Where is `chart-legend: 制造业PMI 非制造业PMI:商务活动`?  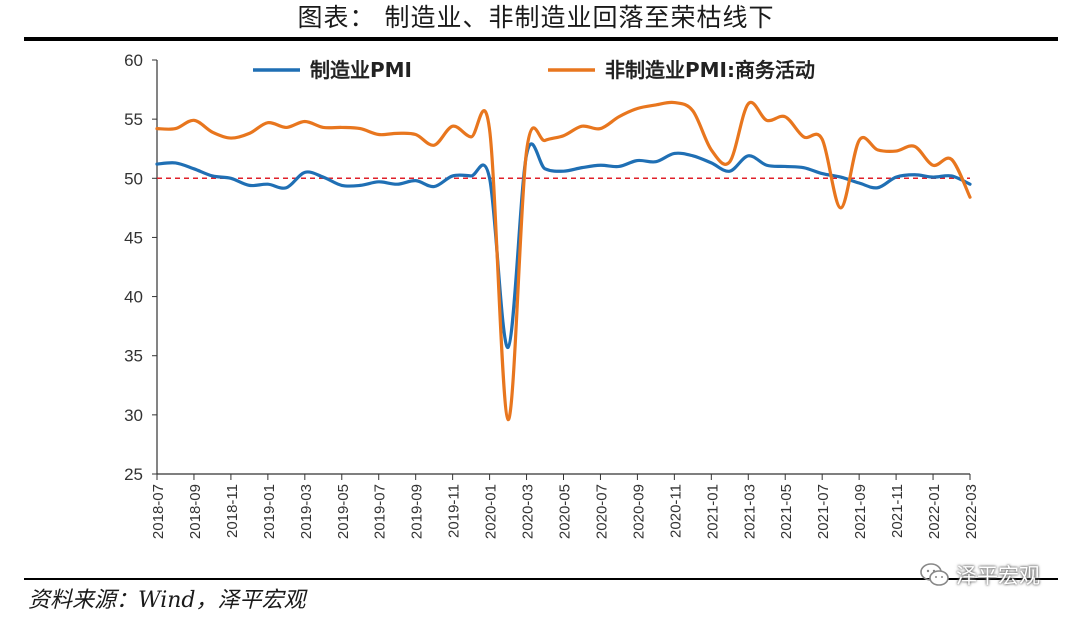 chart-legend: 制造业PMI 非制造业PMI:商务活动 is located at coordinates (534, 70).